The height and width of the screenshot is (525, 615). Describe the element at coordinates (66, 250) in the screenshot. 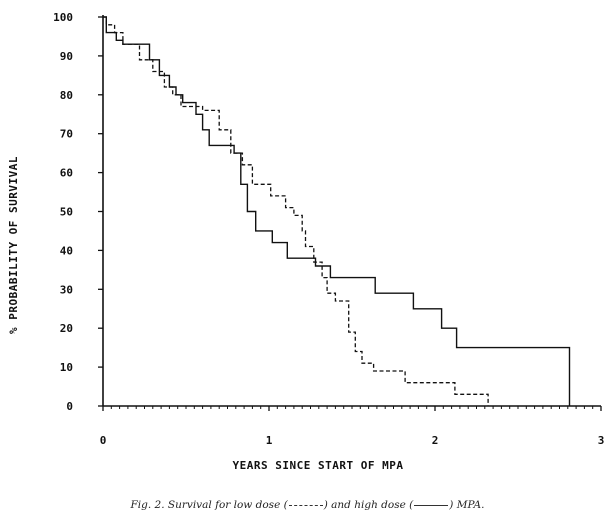

I see `y-tick-label: 40` at that location.